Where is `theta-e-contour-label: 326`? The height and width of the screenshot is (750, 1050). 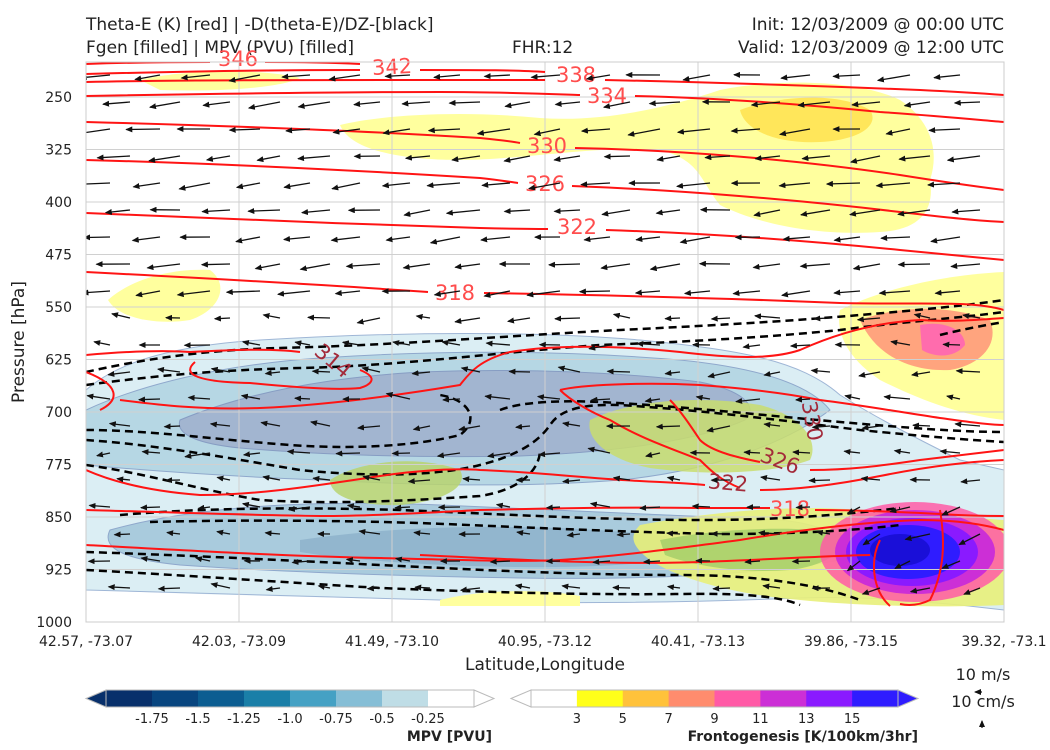 theta-e-contour-label: 326 is located at coordinates (545, 184).